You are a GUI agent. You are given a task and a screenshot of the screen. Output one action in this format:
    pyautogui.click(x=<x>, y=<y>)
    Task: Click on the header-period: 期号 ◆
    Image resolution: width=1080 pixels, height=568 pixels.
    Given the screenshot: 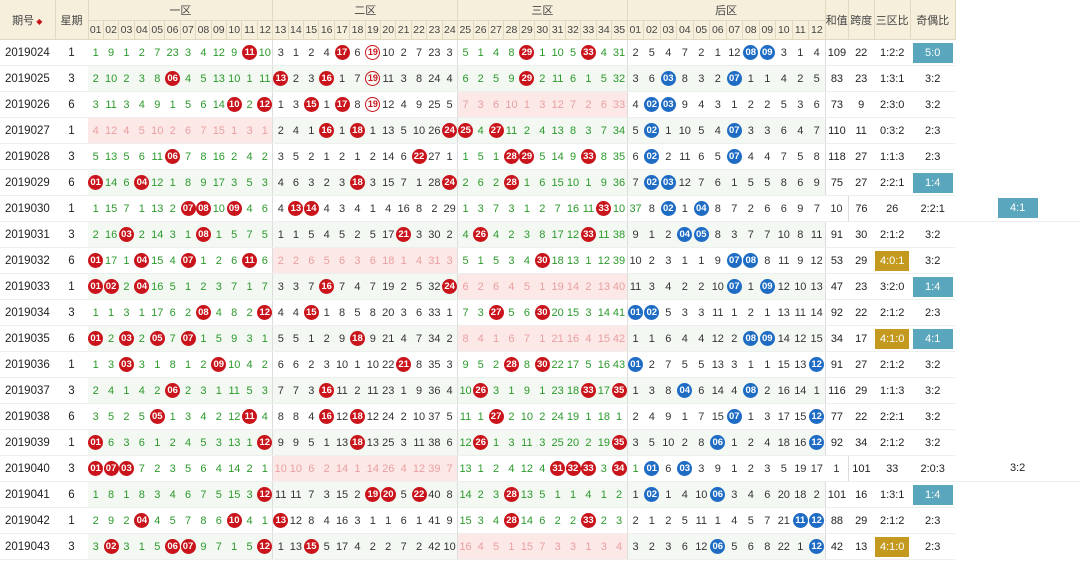 What is the action you would take?
    pyautogui.click(x=28, y=20)
    